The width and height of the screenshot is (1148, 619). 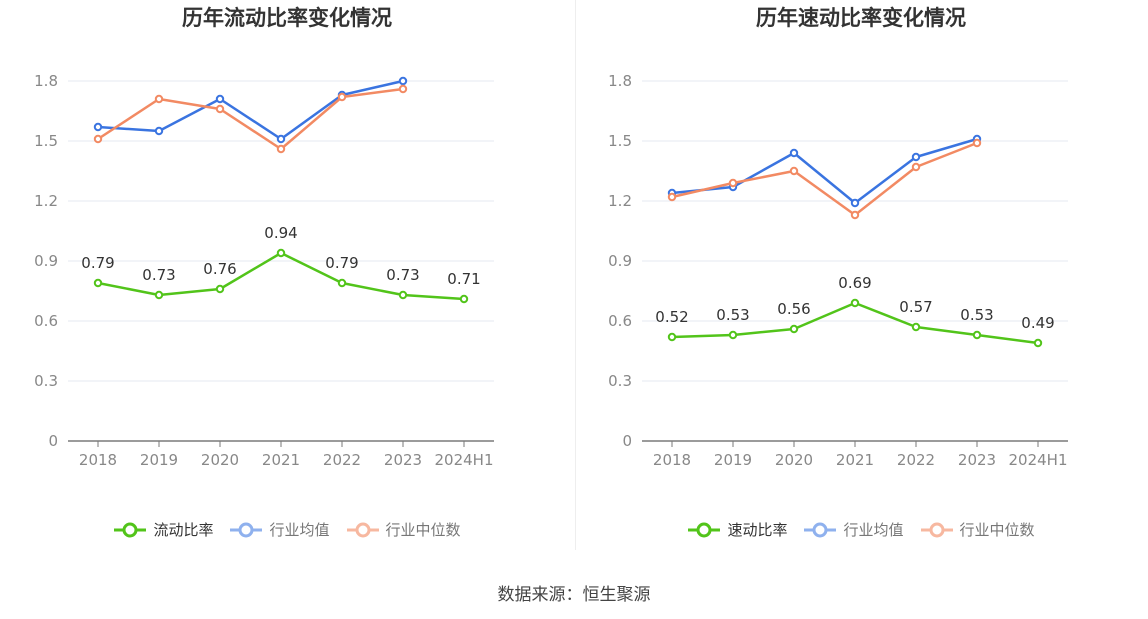 What do you see at coordinates (287, 18) in the screenshot?
I see `chart-title: 历年流动比率变化情况` at bounding box center [287, 18].